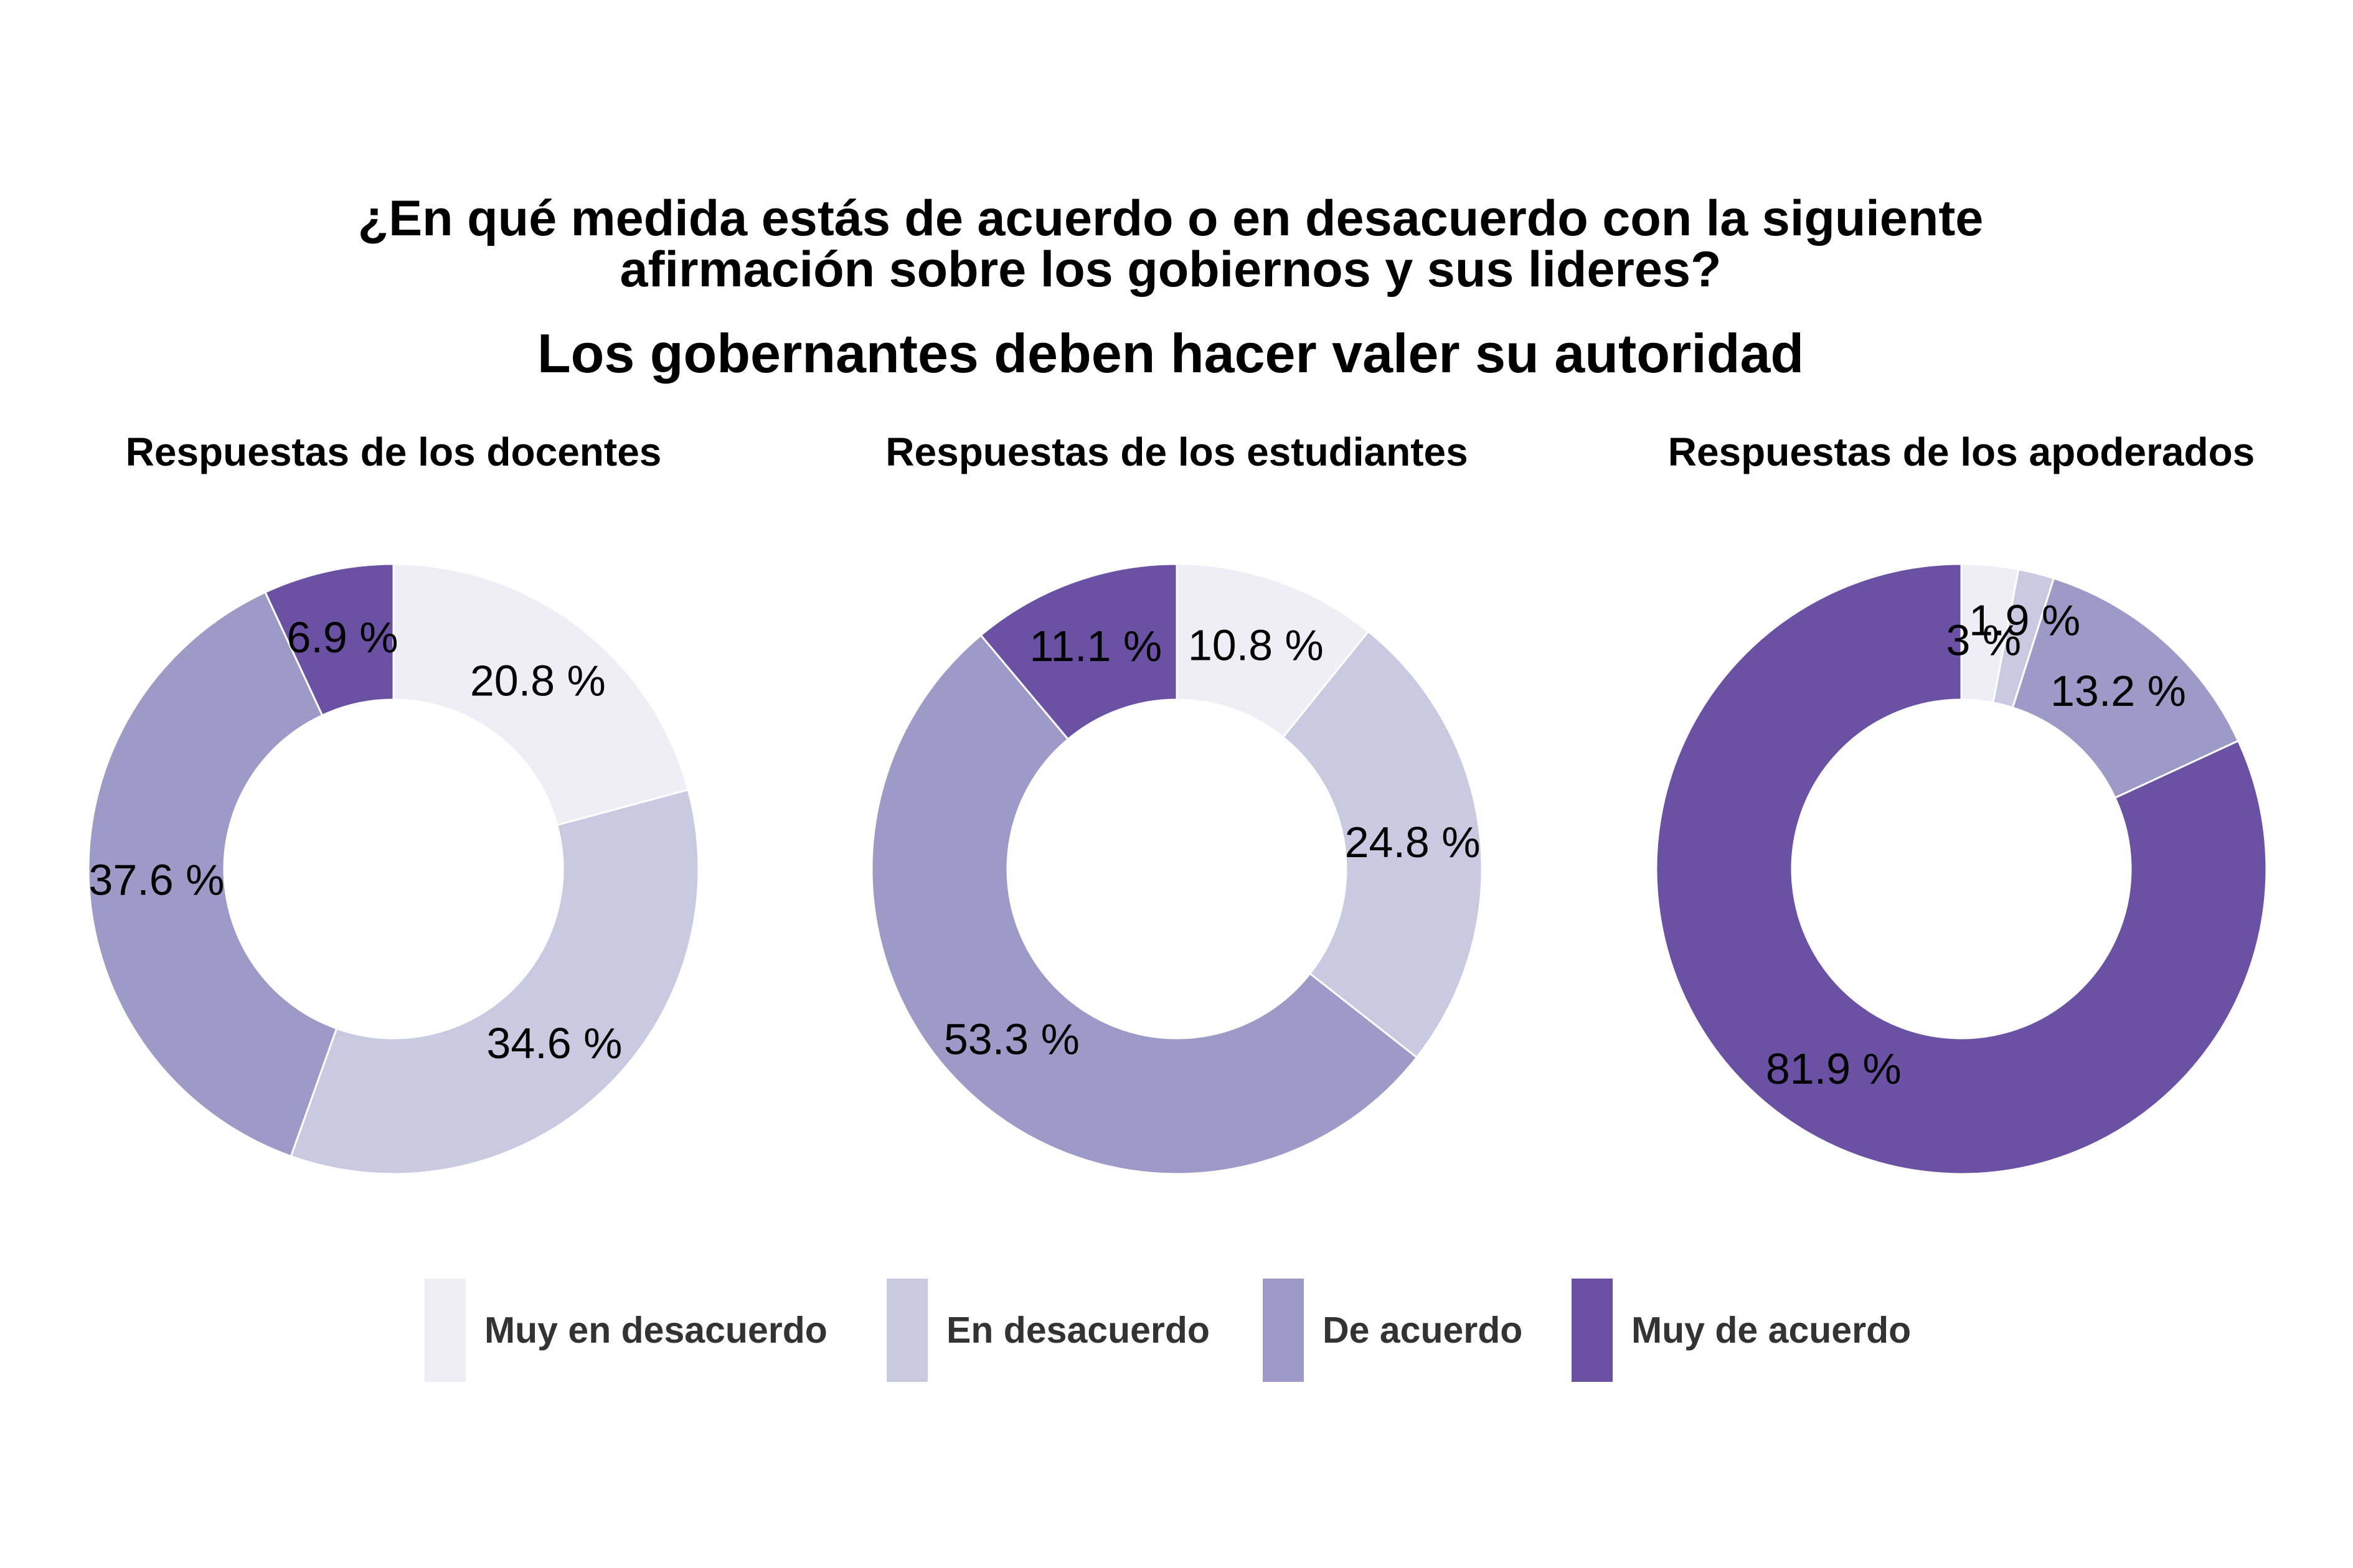 The width and height of the screenshot is (2353, 1568). I want to click on donut-apoderados: 3 %1.9 % 13.2 % 81.9 %, so click(1961, 869).